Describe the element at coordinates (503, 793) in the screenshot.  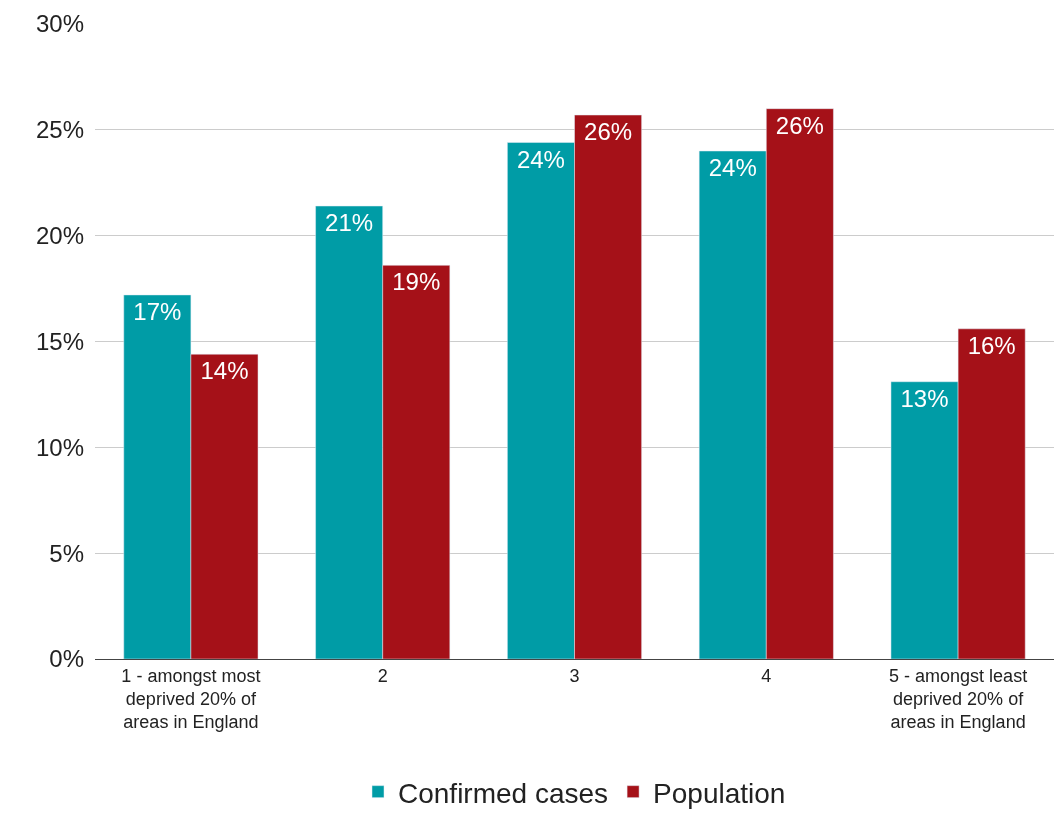
I see `legend-label: Confirmed cases` at that location.